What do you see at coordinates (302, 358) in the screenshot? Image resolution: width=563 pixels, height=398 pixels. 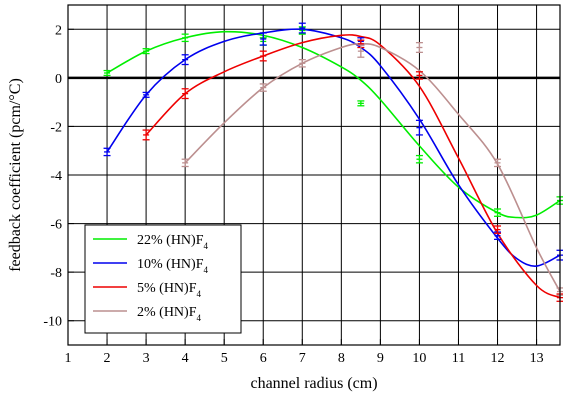 I see `x-tick-label: 7` at bounding box center [302, 358].